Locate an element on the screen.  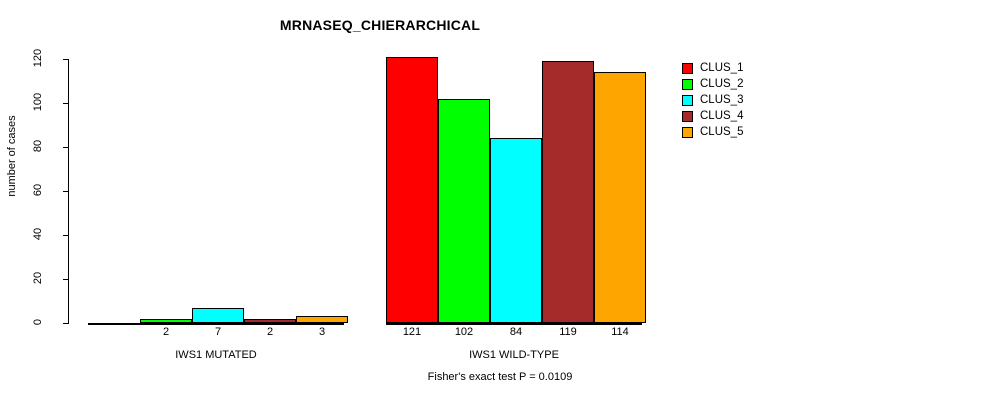
y-axis-label: number of cases is located at coordinates (12, 156).